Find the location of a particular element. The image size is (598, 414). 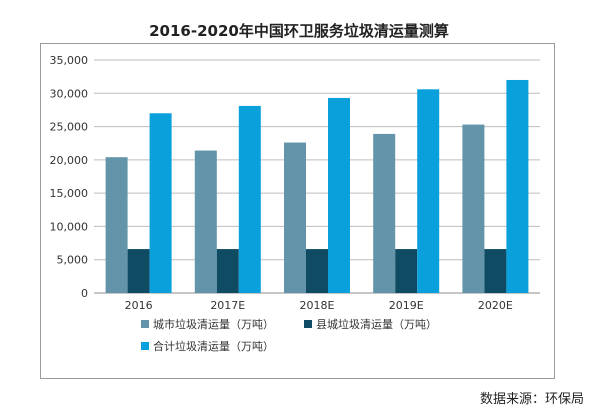

y-tick-label: 35,000 is located at coordinates (69, 60).